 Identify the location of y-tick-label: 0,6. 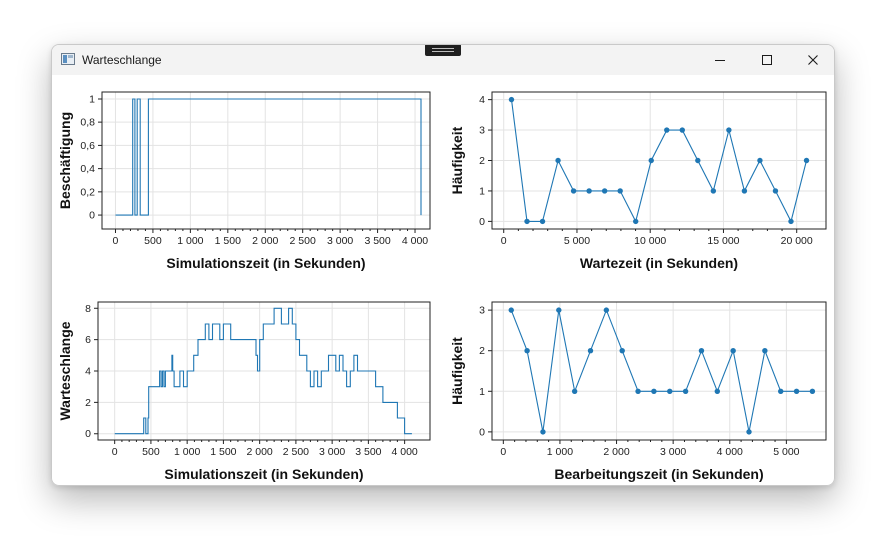
(87, 146).